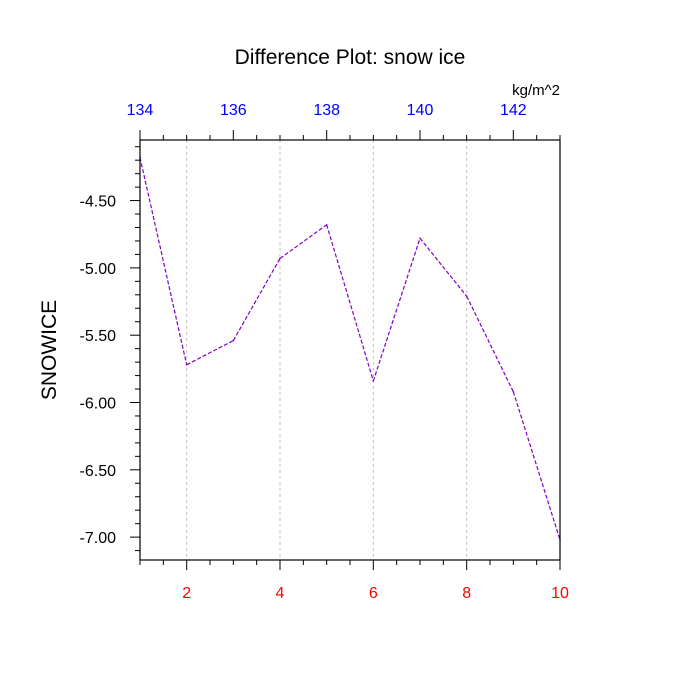  Describe the element at coordinates (98, 202) in the screenshot. I see `y-tick-label: -4.50` at that location.